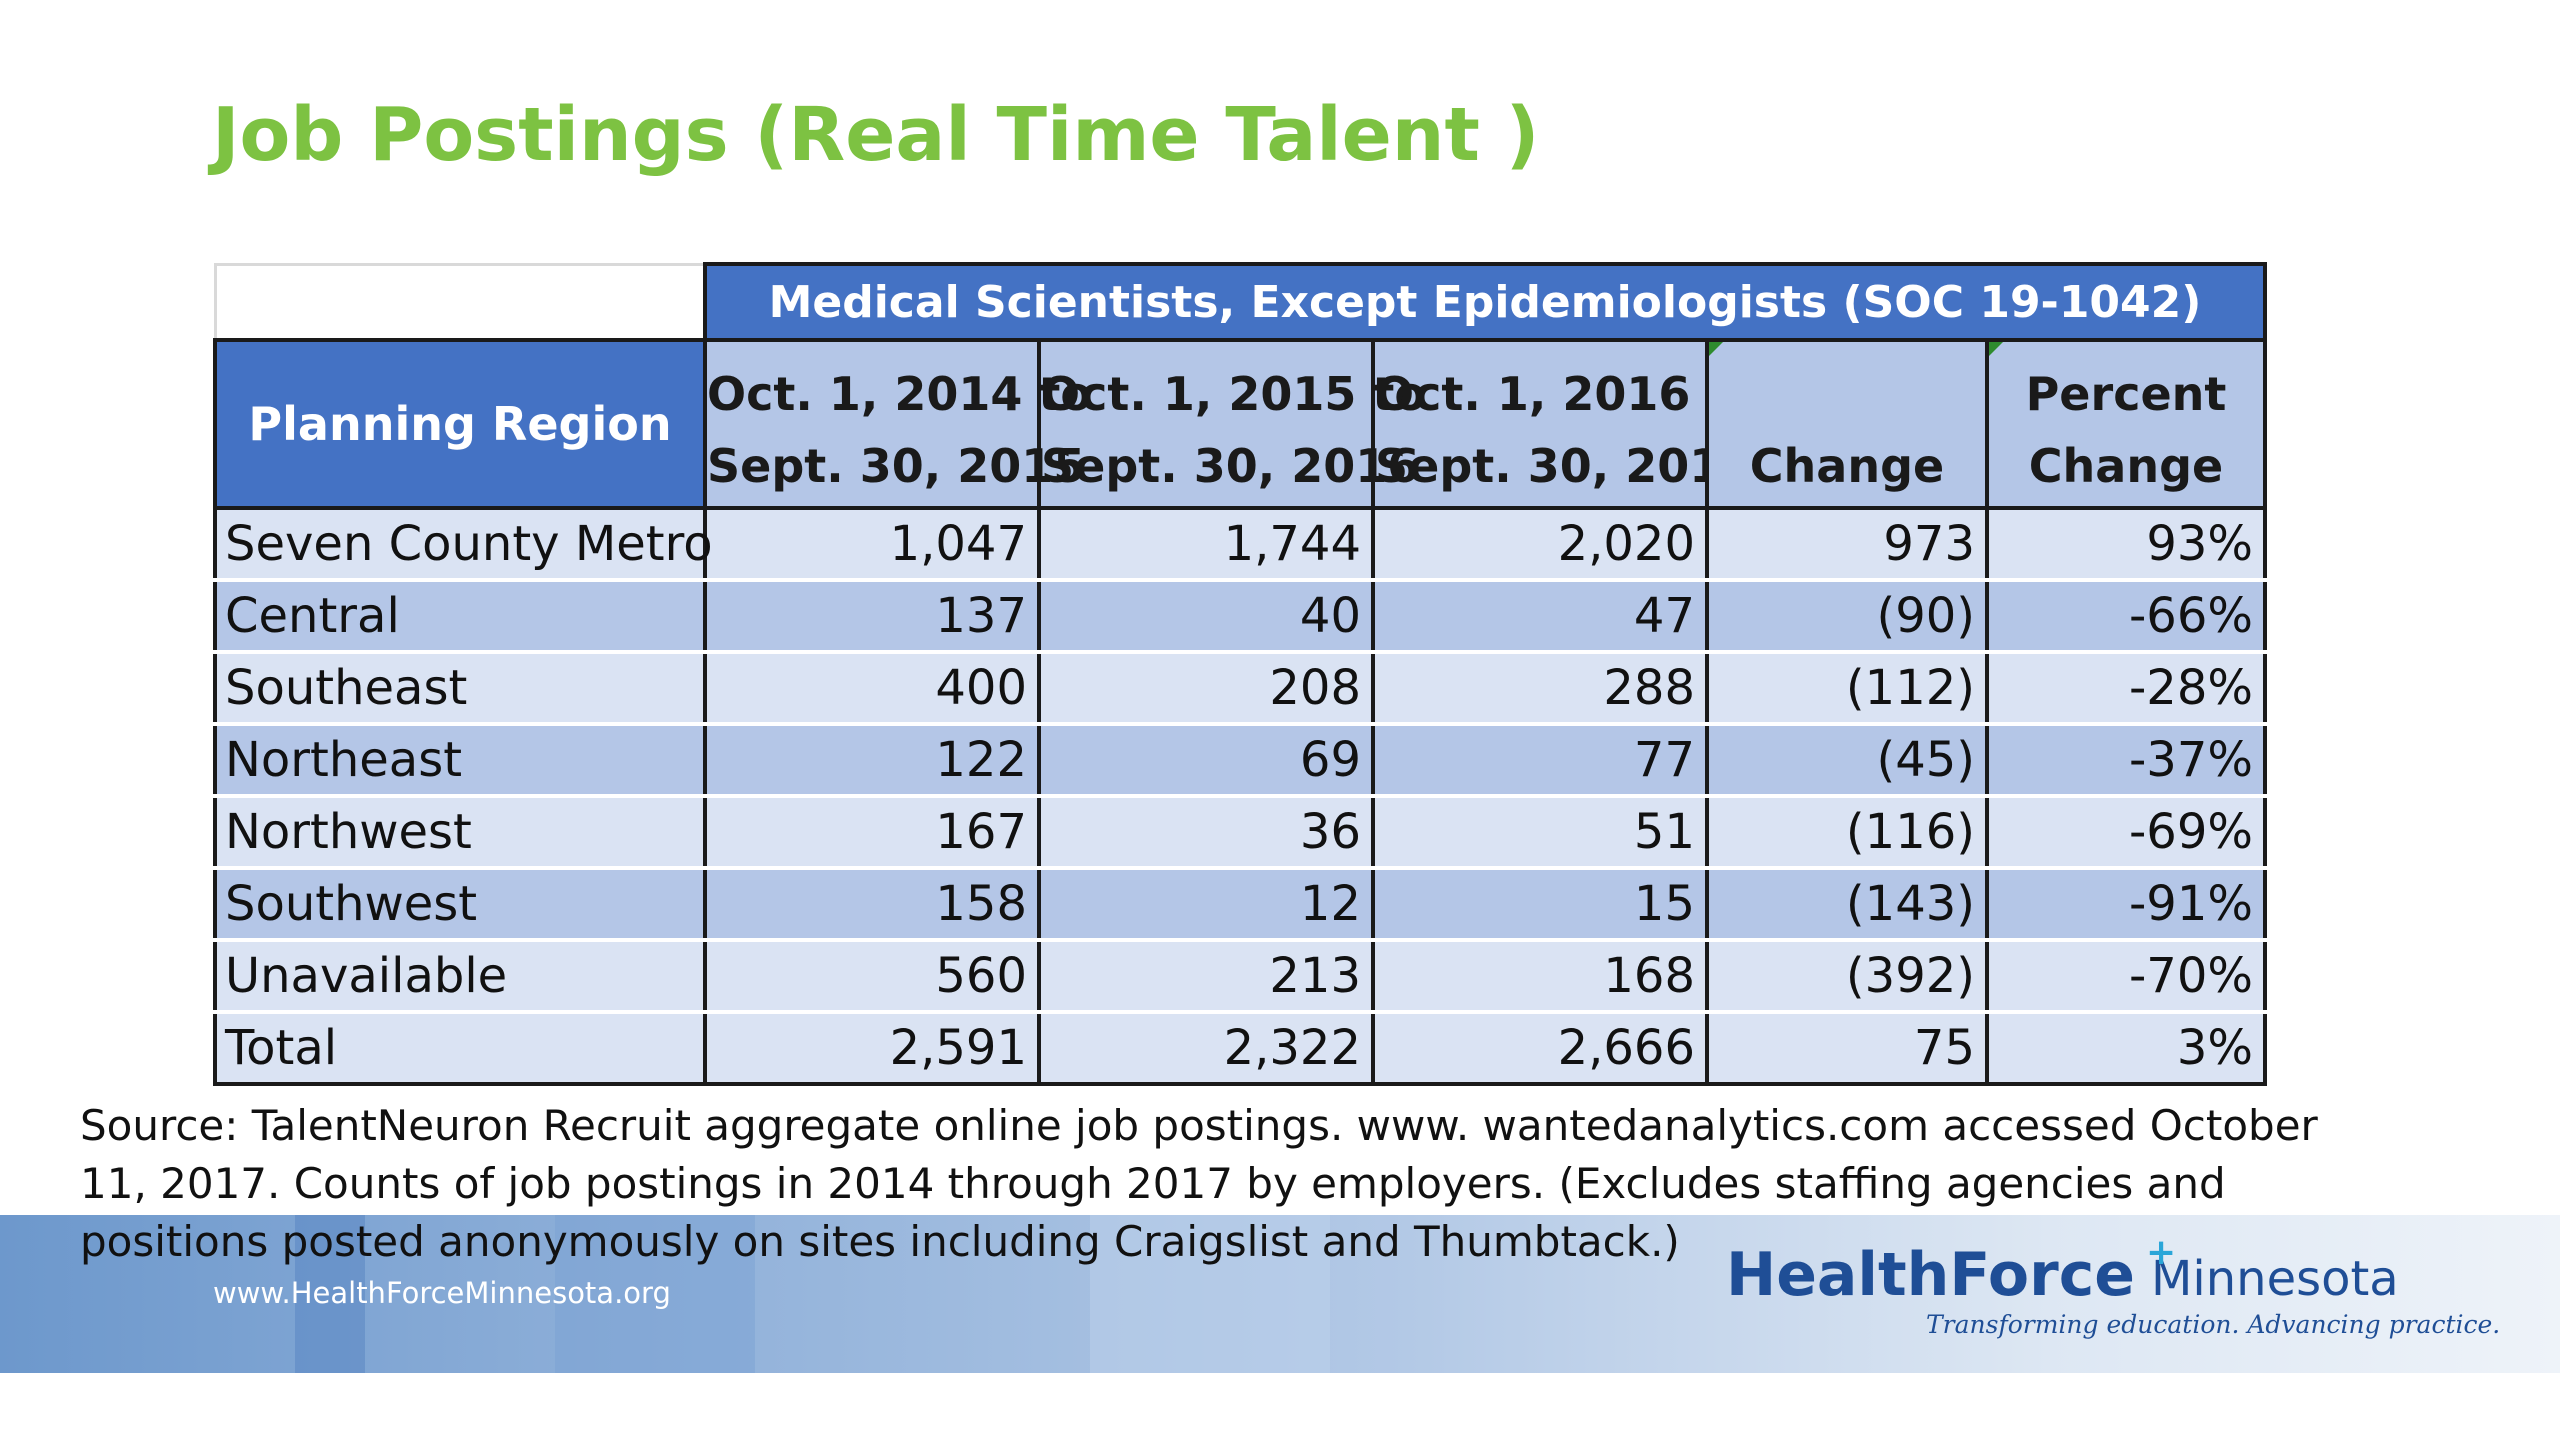 This screenshot has height=1440, width=2560. Describe the element at coordinates (876, 135) in the screenshot. I see `slide-title: Job Postings (Real Time Talent )` at that location.